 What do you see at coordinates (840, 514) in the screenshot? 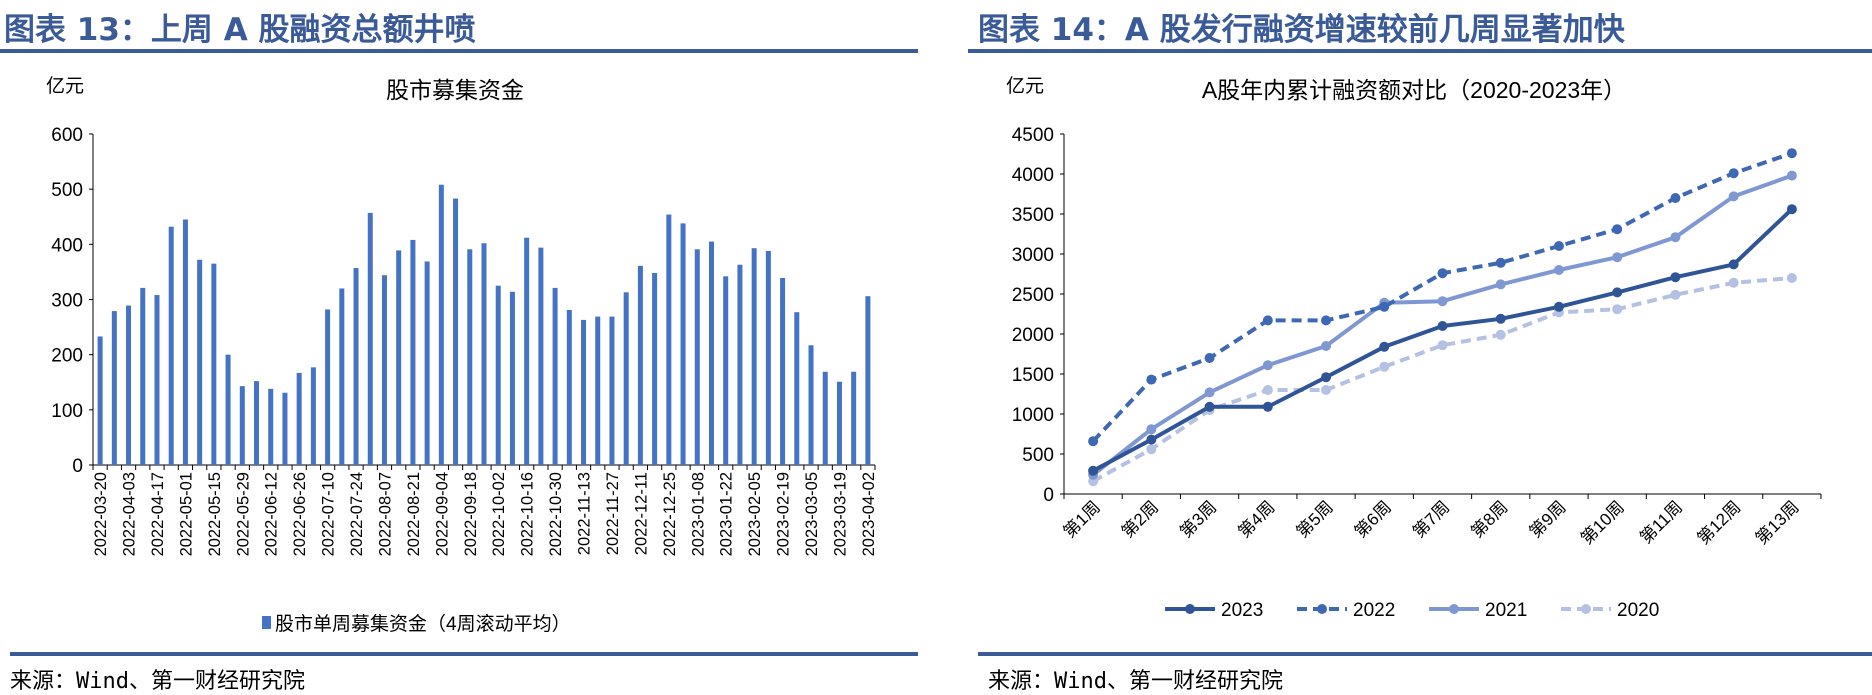
I see `x-tick-label: 2023-03-19` at bounding box center [840, 514].